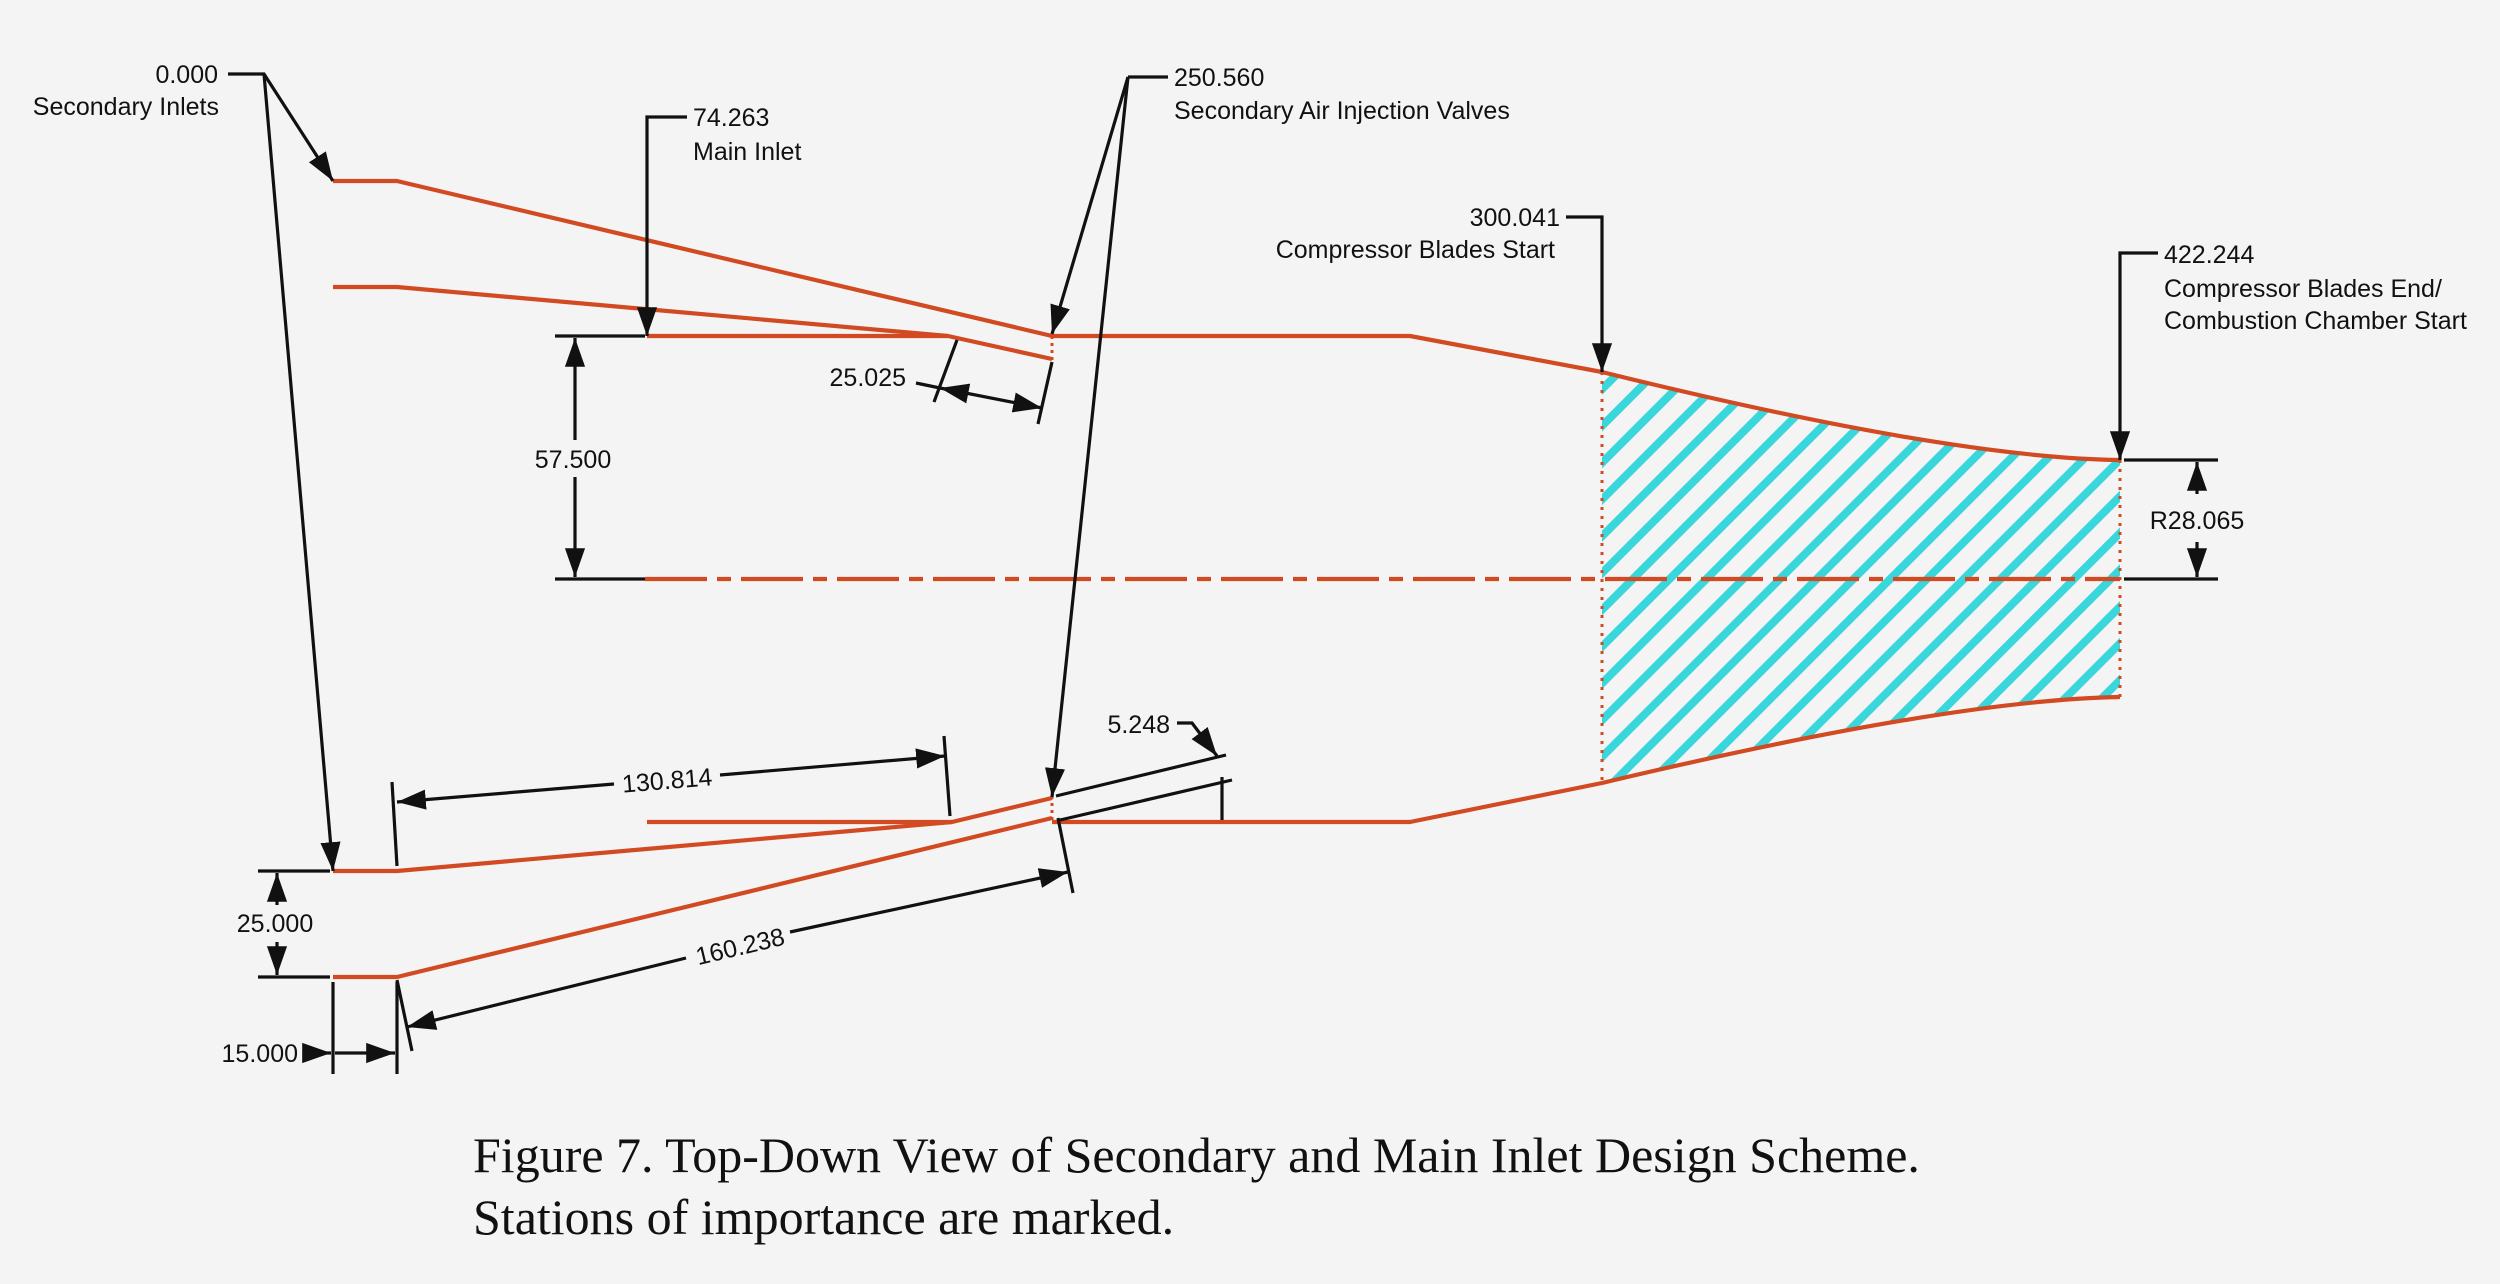 The width and height of the screenshot is (2500, 1284). What do you see at coordinates (740, 947) in the screenshot?
I see `svg-text: 160.238` at bounding box center [740, 947].